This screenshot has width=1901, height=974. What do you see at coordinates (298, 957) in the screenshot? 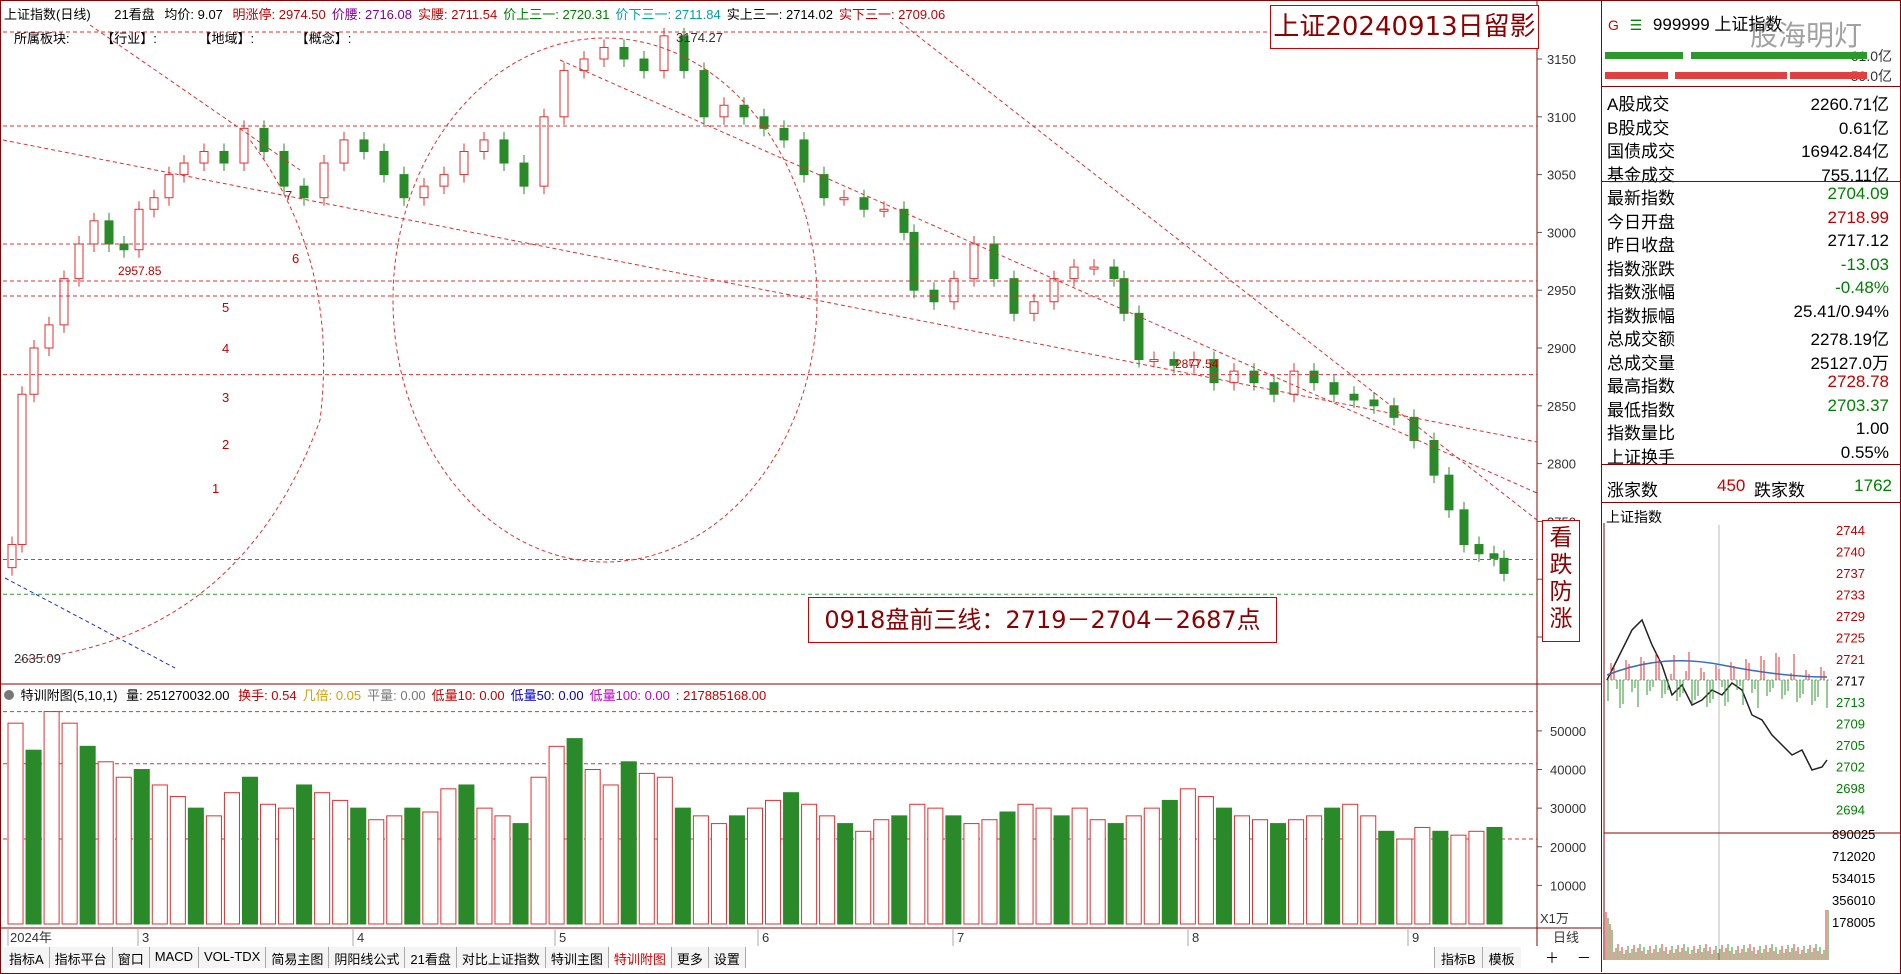
I see `tab-6: 简易主图` at bounding box center [298, 957].